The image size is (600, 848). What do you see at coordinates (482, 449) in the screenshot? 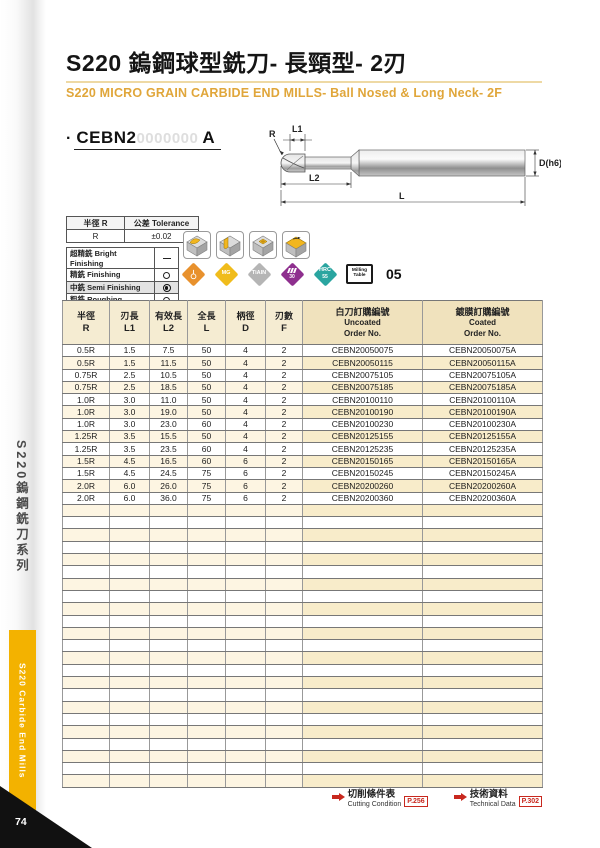
I see `order-no-cell: CEBN20125235A` at bounding box center [482, 449].